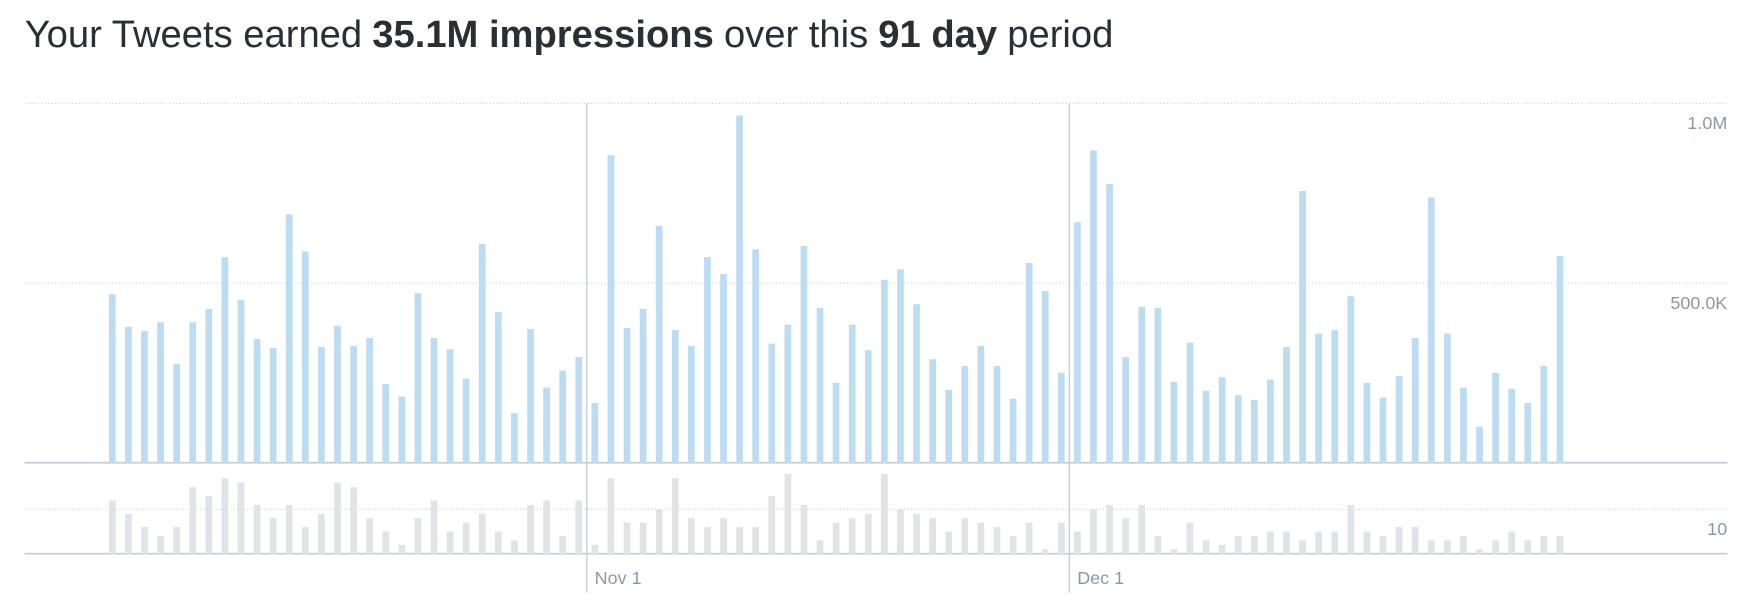  What do you see at coordinates (938, 34) in the screenshot?
I see `headline-segment: 91 day` at bounding box center [938, 34].